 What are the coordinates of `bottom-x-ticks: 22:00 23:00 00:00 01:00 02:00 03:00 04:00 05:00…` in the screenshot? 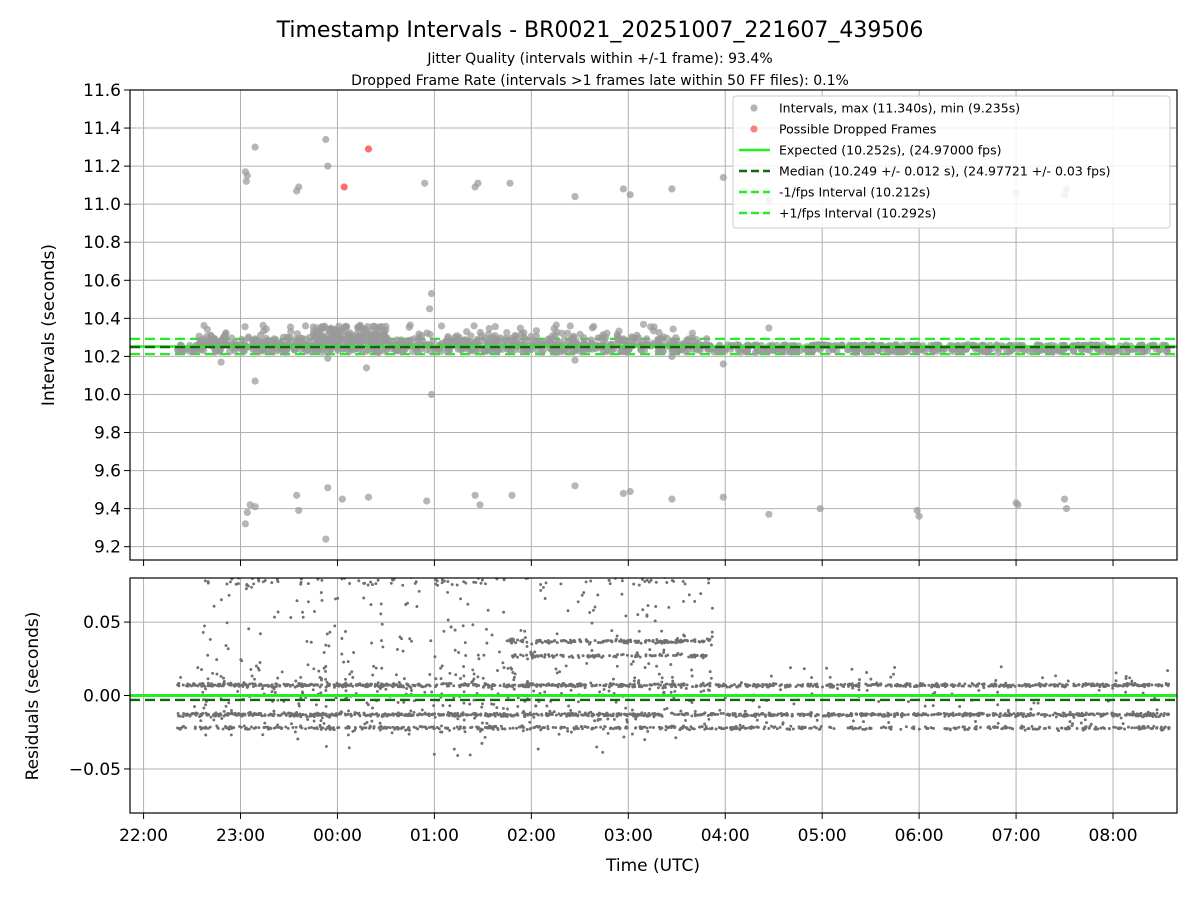 It's located at (628, 829).